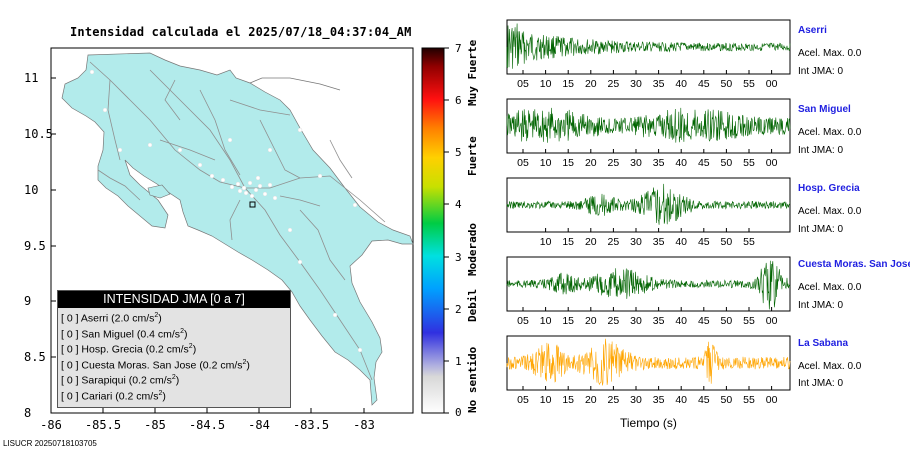 This screenshot has height=460, width=910. Describe the element at coordinates (446, 230) in the screenshot. I see `colorbar-ticks` at that location.